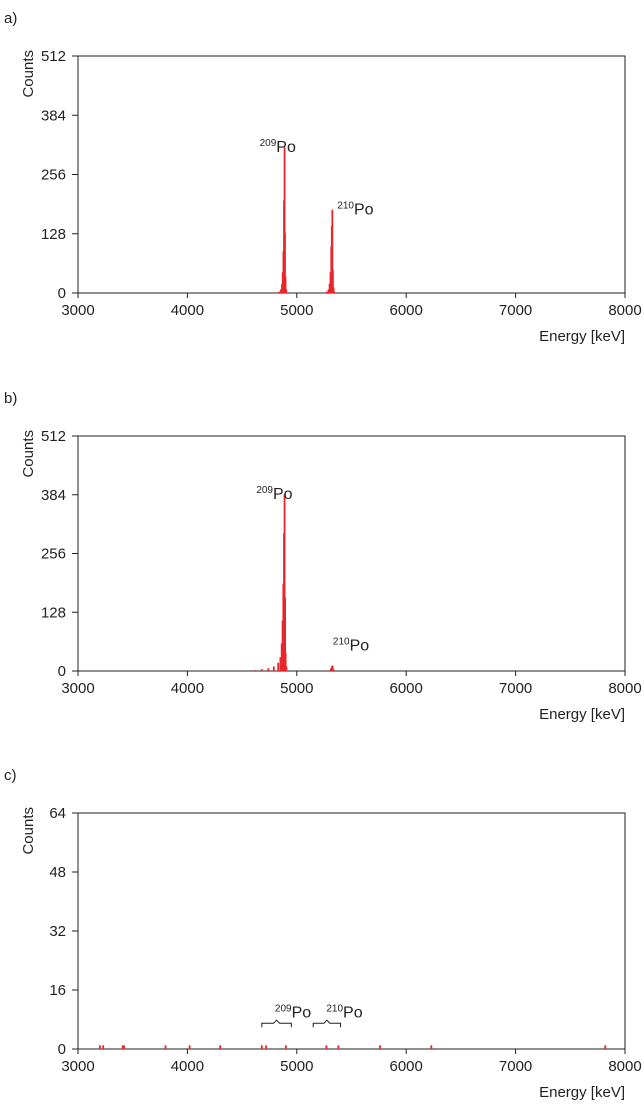 This screenshot has height=1113, width=644. What do you see at coordinates (57, 872) in the screenshot?
I see `y-tick-label: 48` at bounding box center [57, 872].